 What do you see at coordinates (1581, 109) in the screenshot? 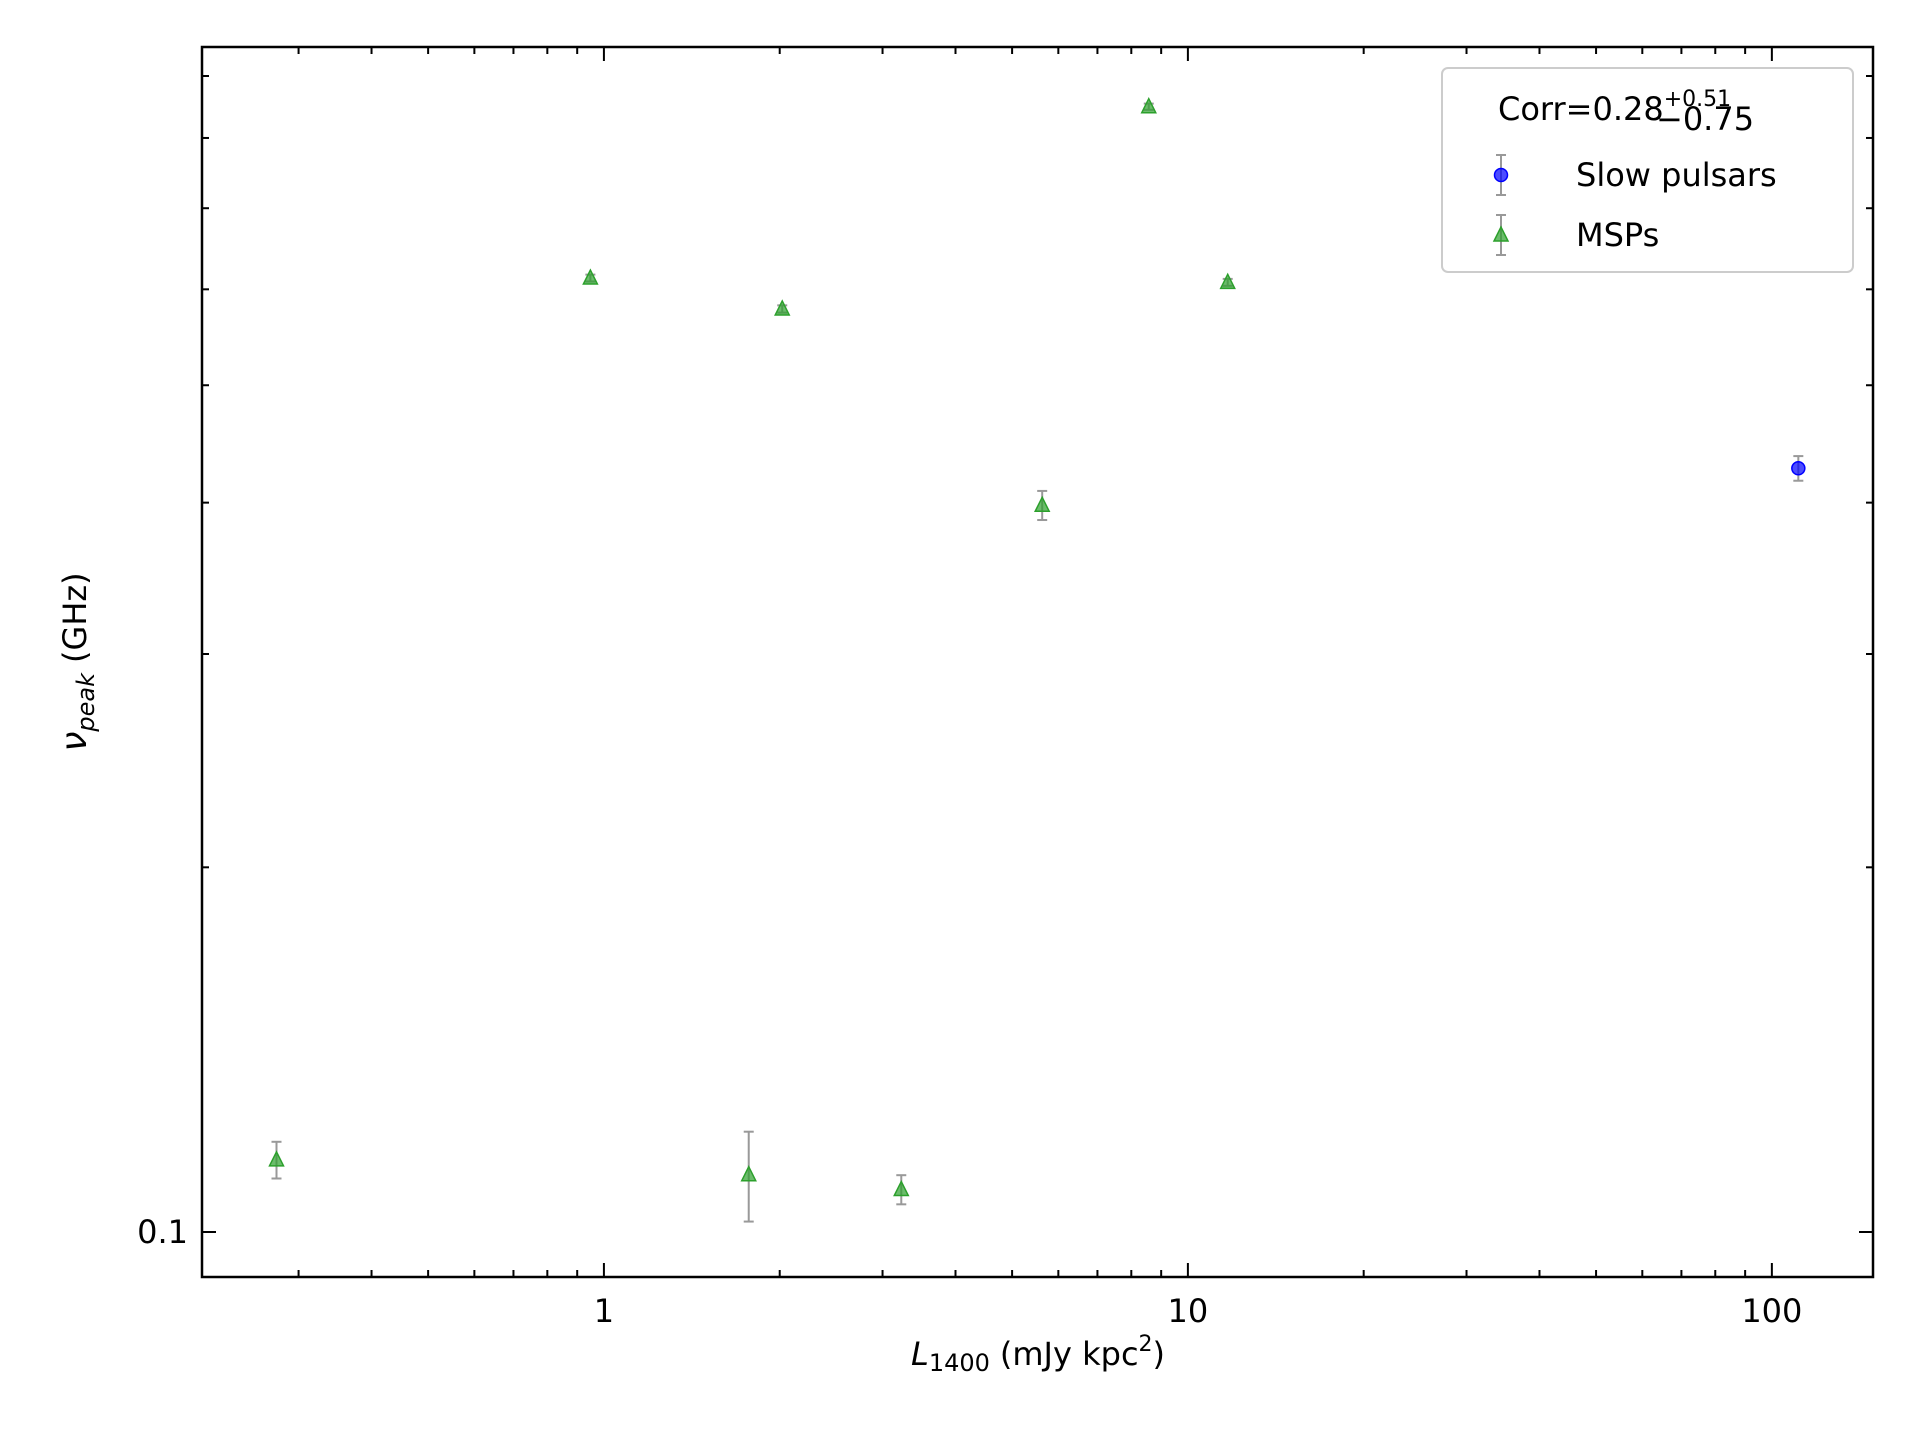
I see `legend-title-text: Corr=0.28` at bounding box center [1581, 109].